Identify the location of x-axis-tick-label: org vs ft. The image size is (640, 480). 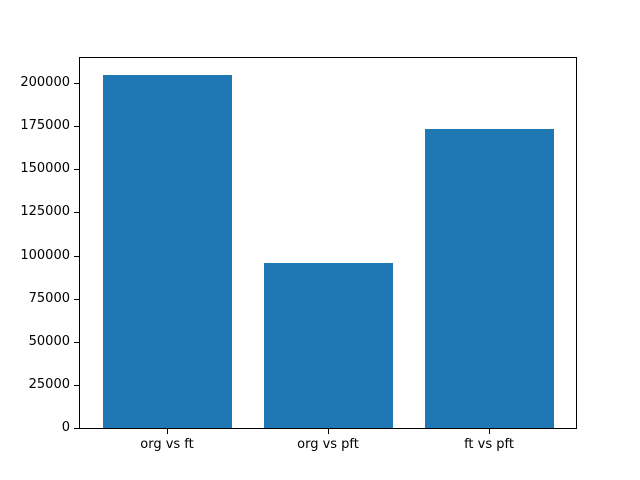
(167, 444).